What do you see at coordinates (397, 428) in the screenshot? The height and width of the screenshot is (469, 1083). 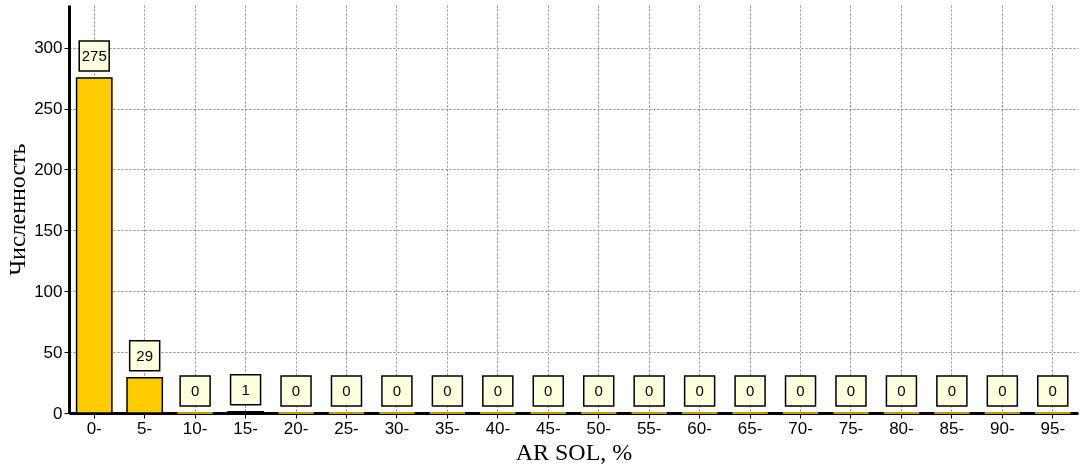 I see `x-tick-label: 30-` at bounding box center [397, 428].